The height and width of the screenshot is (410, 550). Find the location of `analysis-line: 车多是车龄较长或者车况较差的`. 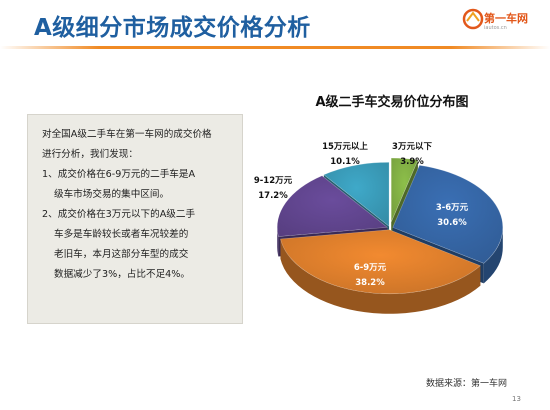

analysis-line: 车多是车龄较长或者车况较差的 is located at coordinates (121, 234).